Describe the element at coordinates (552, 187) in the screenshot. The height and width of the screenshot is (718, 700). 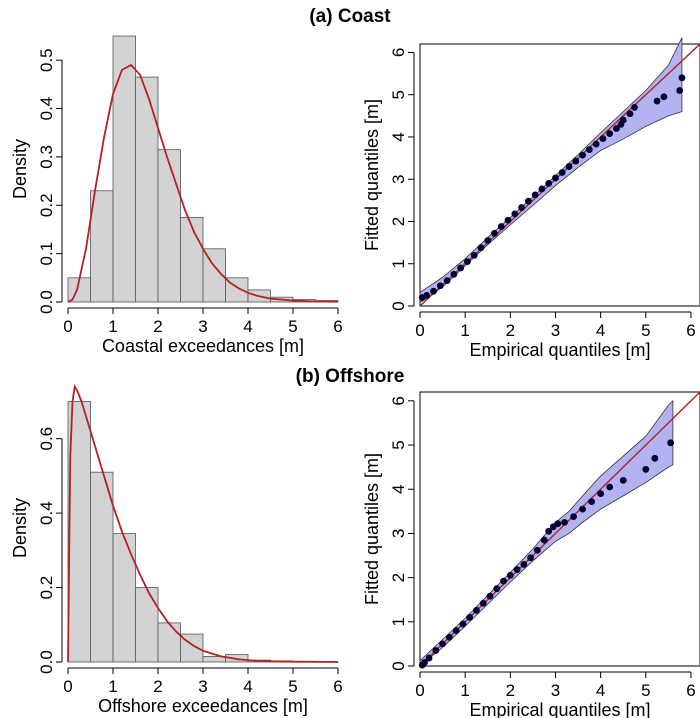
I see `qq-points` at that location.